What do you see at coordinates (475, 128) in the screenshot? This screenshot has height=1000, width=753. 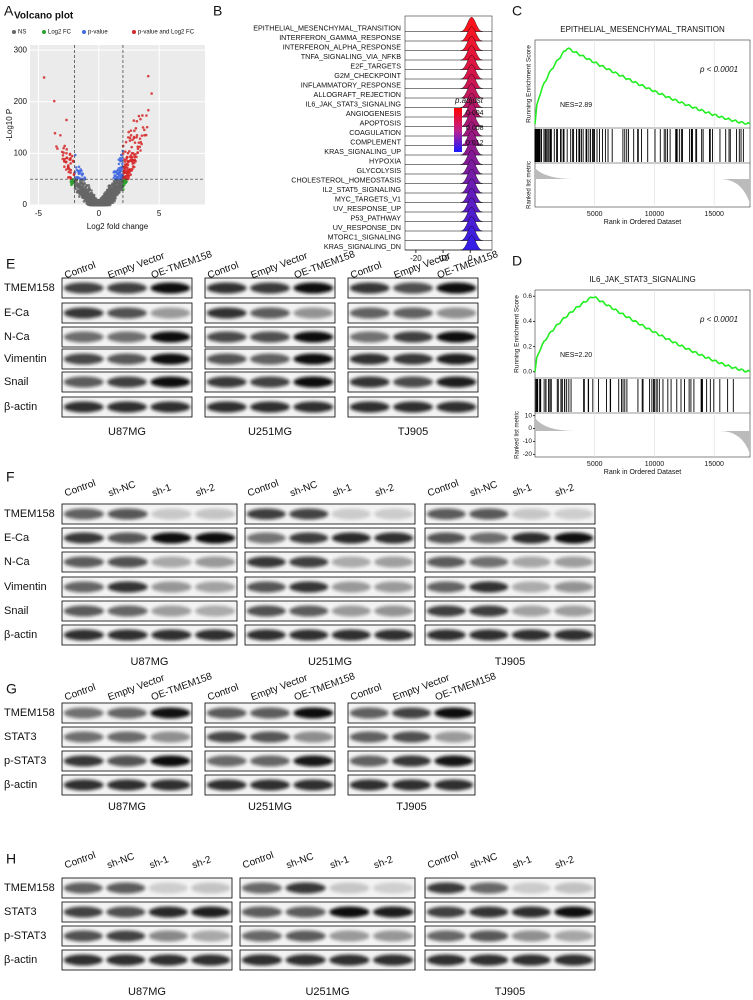 I see `legend-tick-label: 0.008` at bounding box center [475, 128].